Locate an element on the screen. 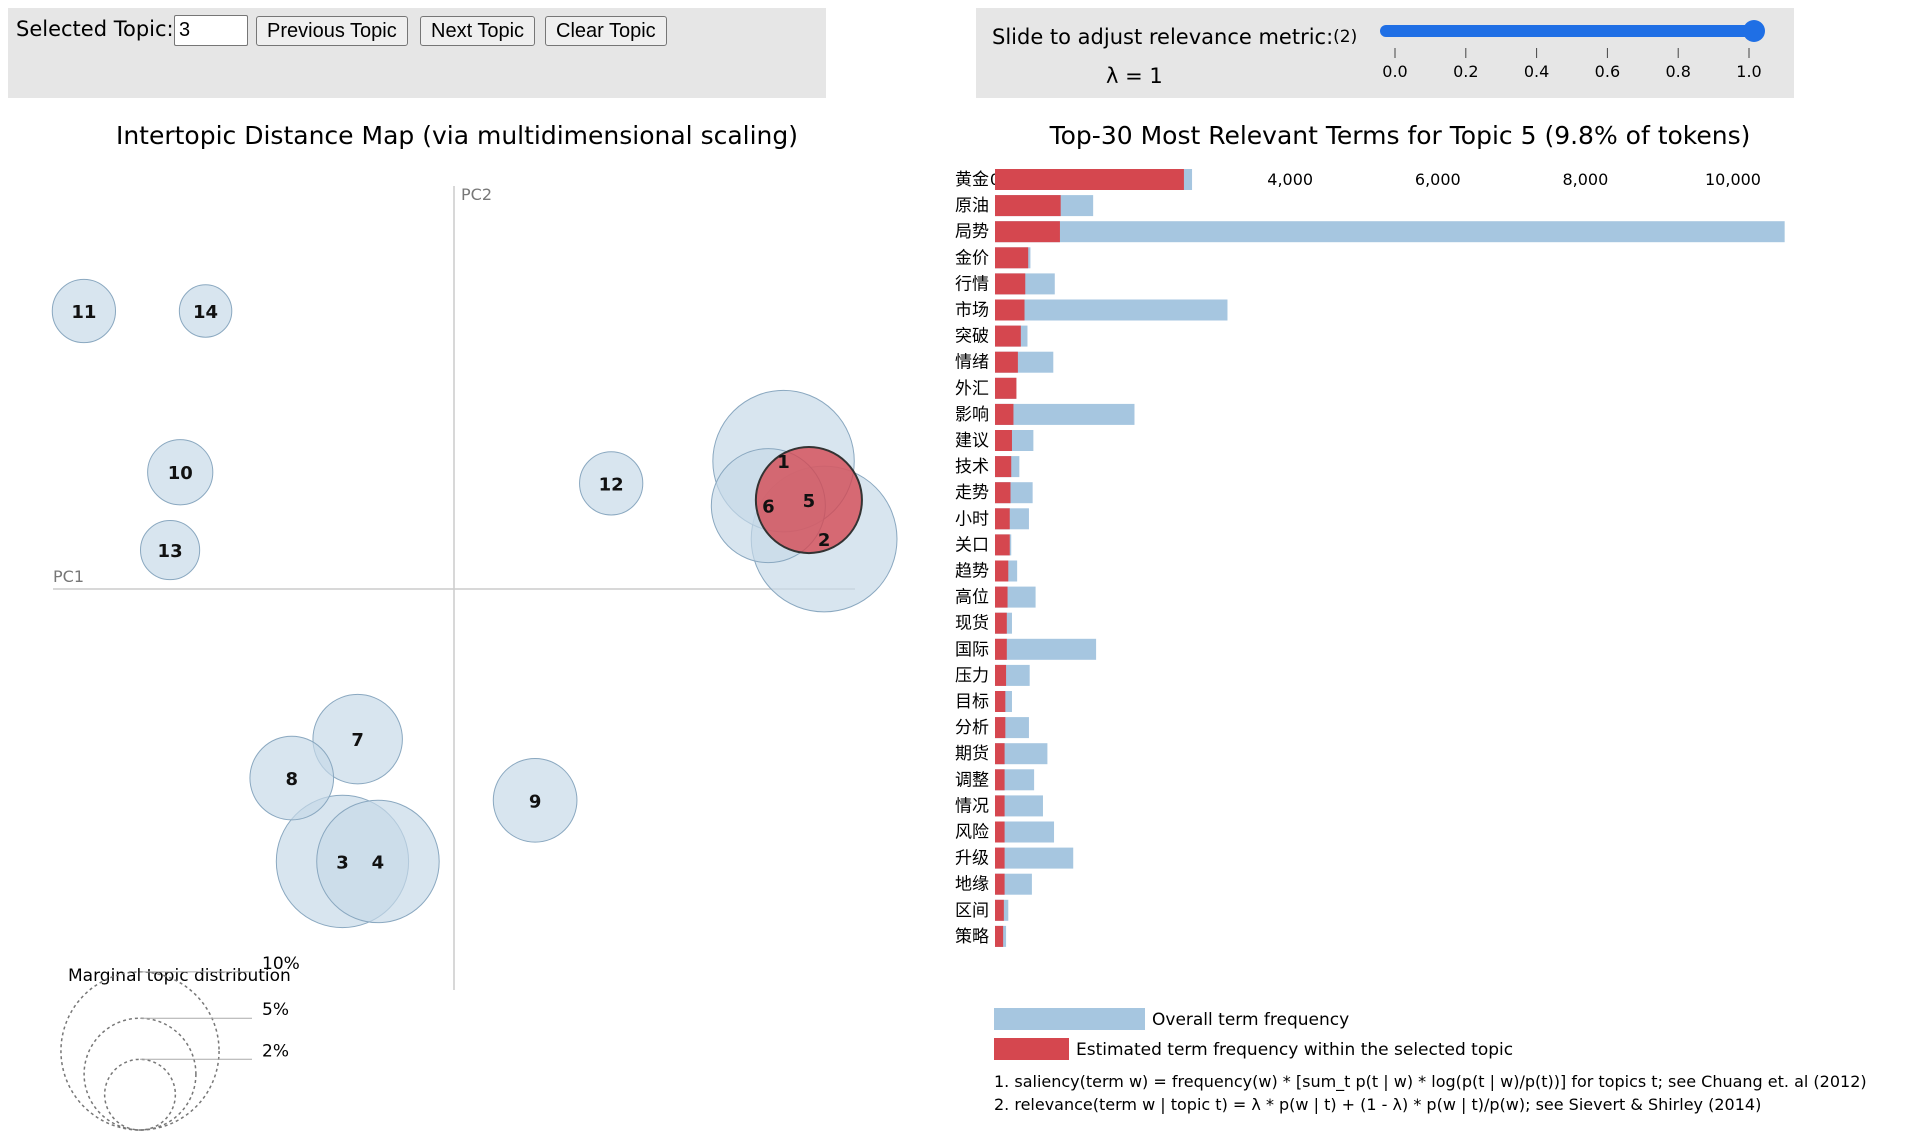  topic-label-5: 5 is located at coordinates (809, 501).